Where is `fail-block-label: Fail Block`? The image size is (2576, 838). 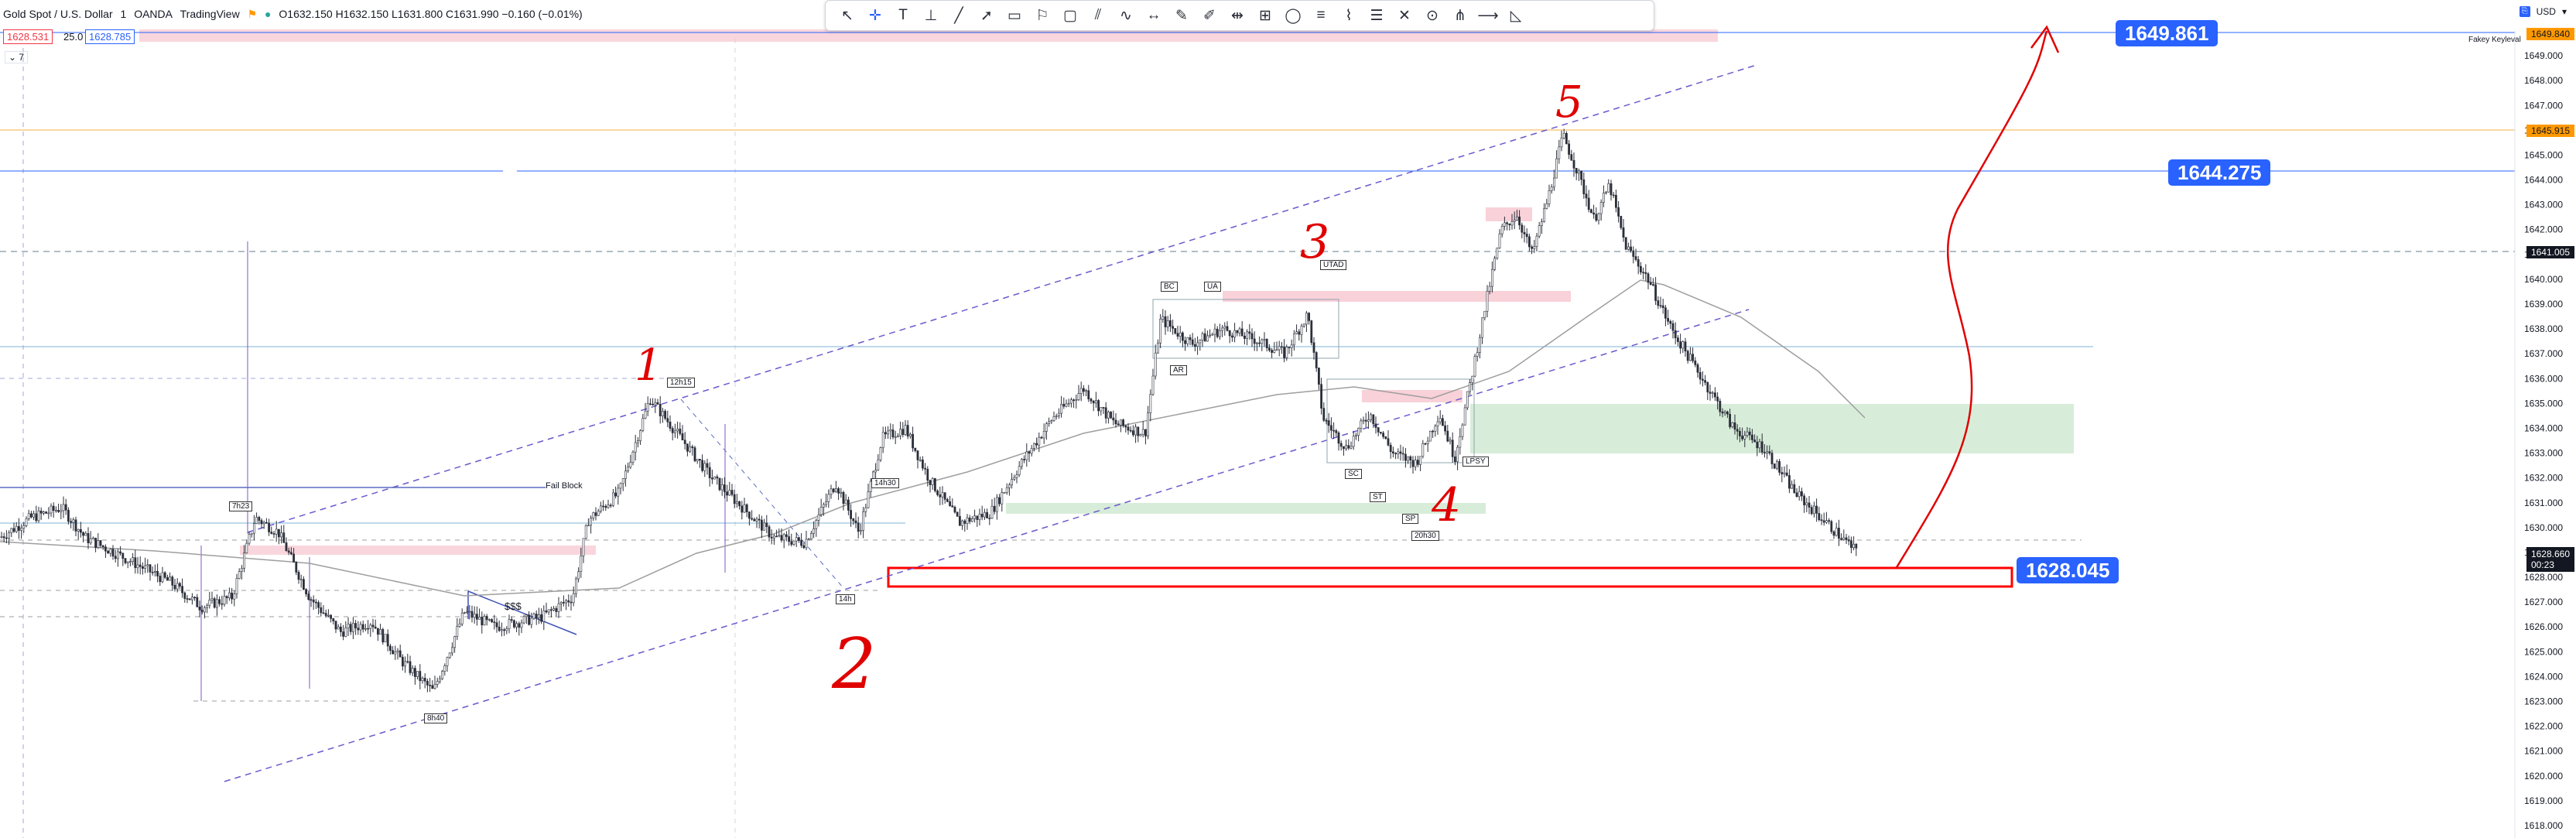
fail-block-label: Fail Block is located at coordinates (565, 486).